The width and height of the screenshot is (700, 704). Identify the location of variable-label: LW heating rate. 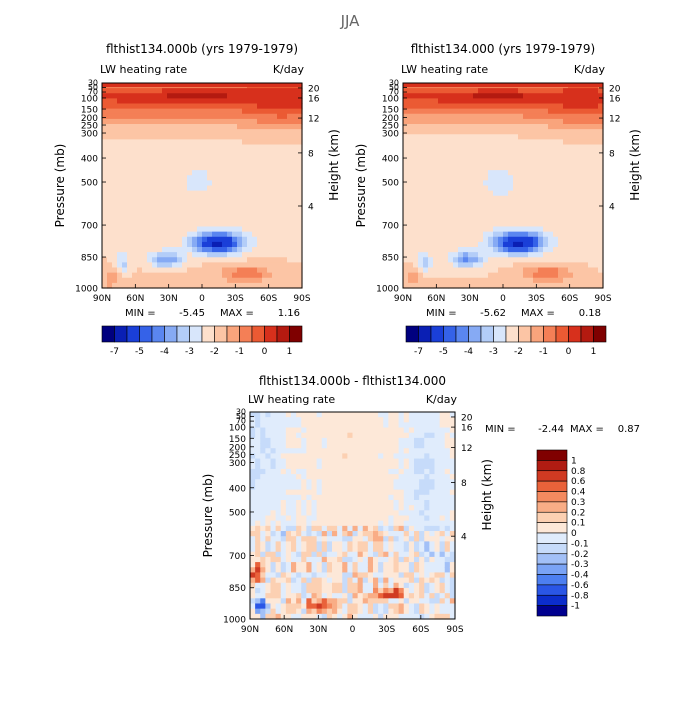
(444, 69).